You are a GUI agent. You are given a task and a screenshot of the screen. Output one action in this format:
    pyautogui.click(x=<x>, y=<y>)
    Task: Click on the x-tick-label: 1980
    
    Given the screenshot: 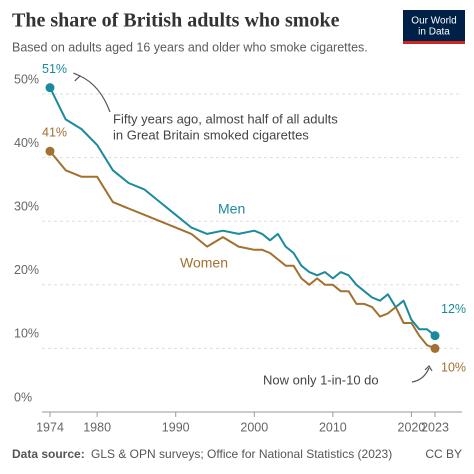 What is the action you would take?
    pyautogui.click(x=97, y=427)
    